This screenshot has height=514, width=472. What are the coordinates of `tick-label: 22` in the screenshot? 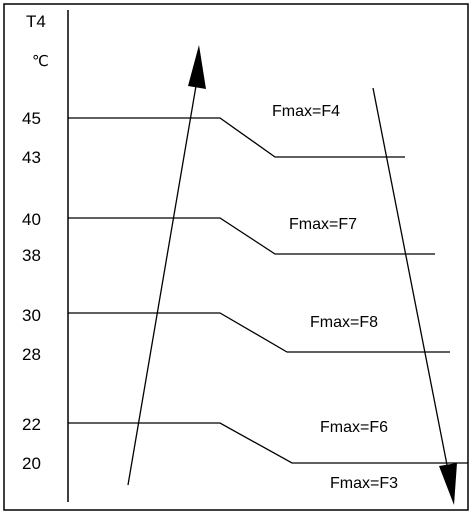 It's located at (31, 424).